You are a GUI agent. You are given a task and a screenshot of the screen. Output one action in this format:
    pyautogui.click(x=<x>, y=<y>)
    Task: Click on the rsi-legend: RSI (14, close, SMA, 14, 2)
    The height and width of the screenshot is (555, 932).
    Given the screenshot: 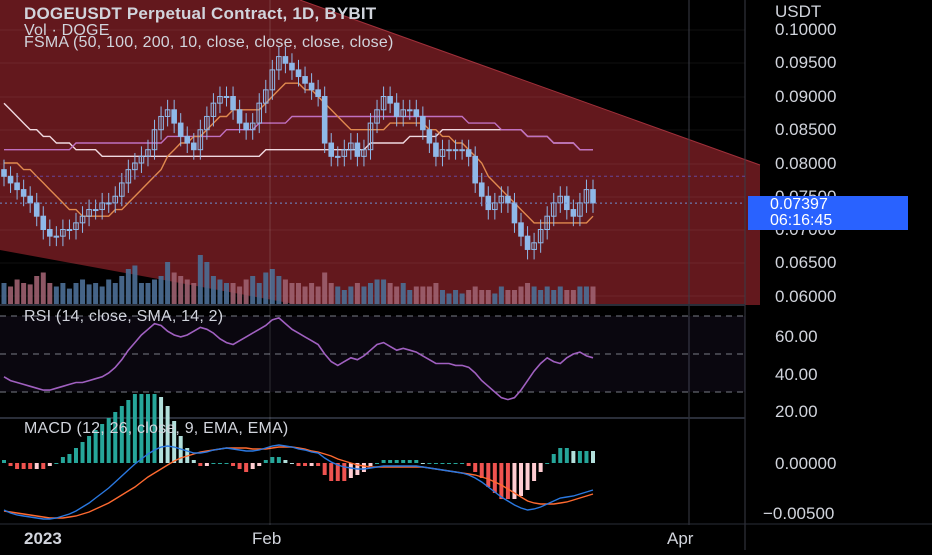 What is the action you would take?
    pyautogui.click(x=124, y=316)
    